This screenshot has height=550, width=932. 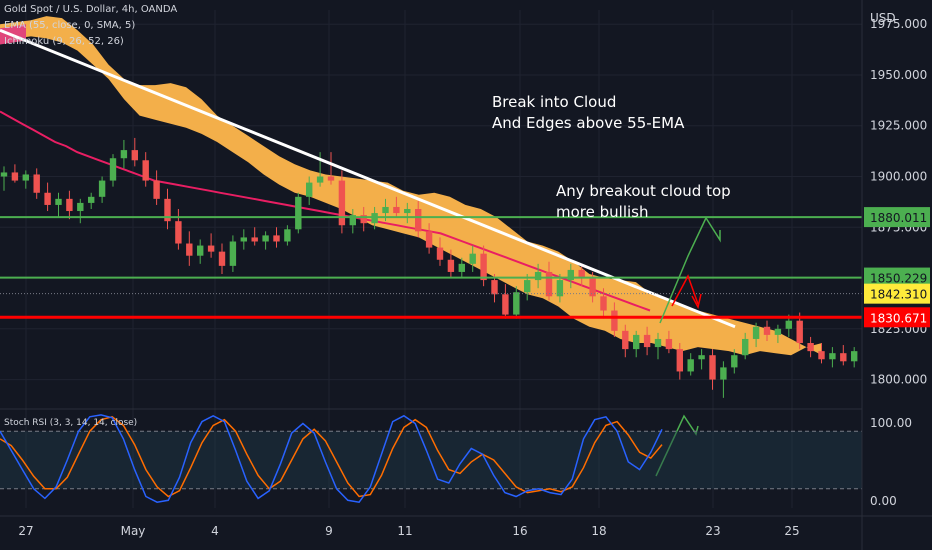 What do you see at coordinates (696, 301) in the screenshot?
I see `pullback-arrow-head` at bounding box center [696, 301].